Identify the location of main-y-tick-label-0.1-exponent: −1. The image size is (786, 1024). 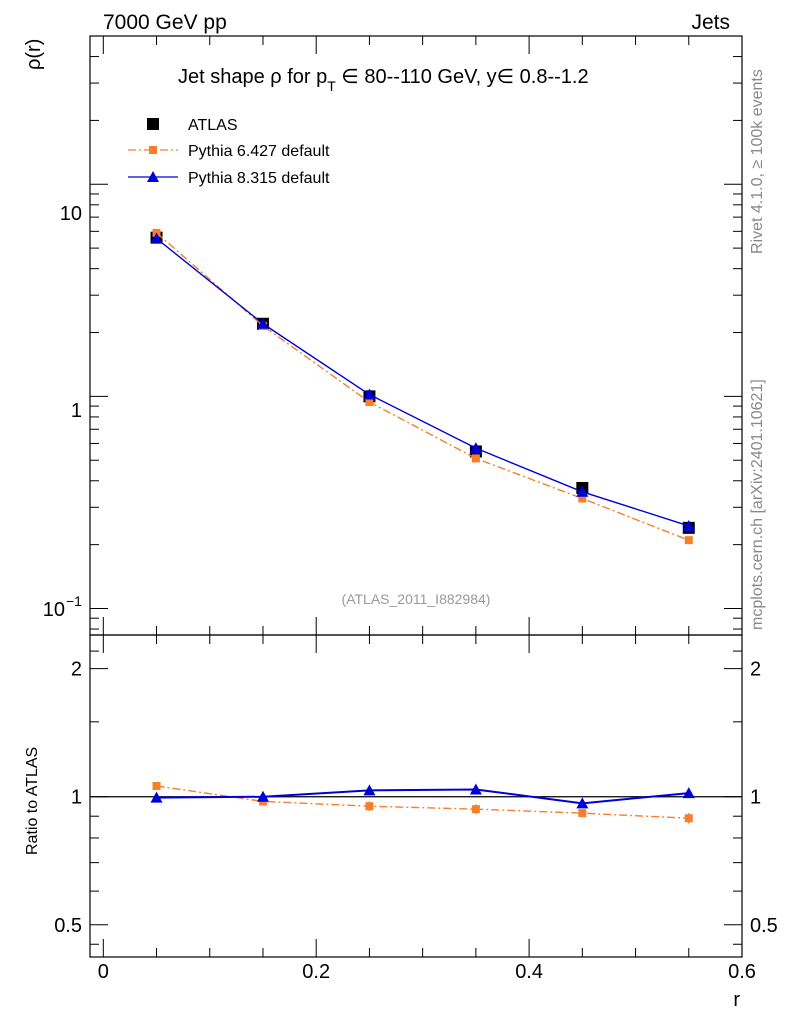
(74, 601).